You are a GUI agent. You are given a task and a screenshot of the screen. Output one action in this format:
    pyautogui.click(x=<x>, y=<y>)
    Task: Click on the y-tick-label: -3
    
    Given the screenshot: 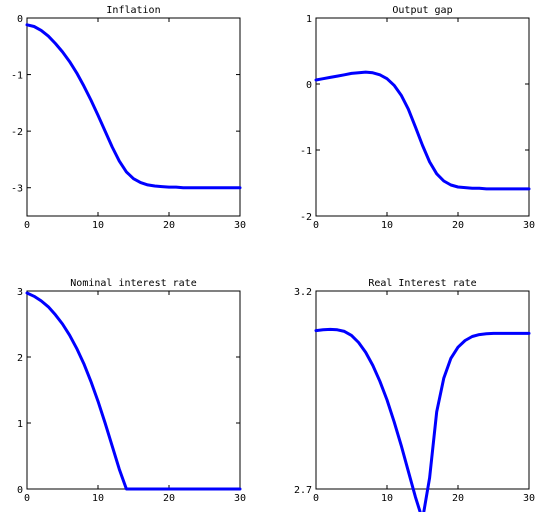 What is the action you would take?
    pyautogui.click(x=17, y=189)
    